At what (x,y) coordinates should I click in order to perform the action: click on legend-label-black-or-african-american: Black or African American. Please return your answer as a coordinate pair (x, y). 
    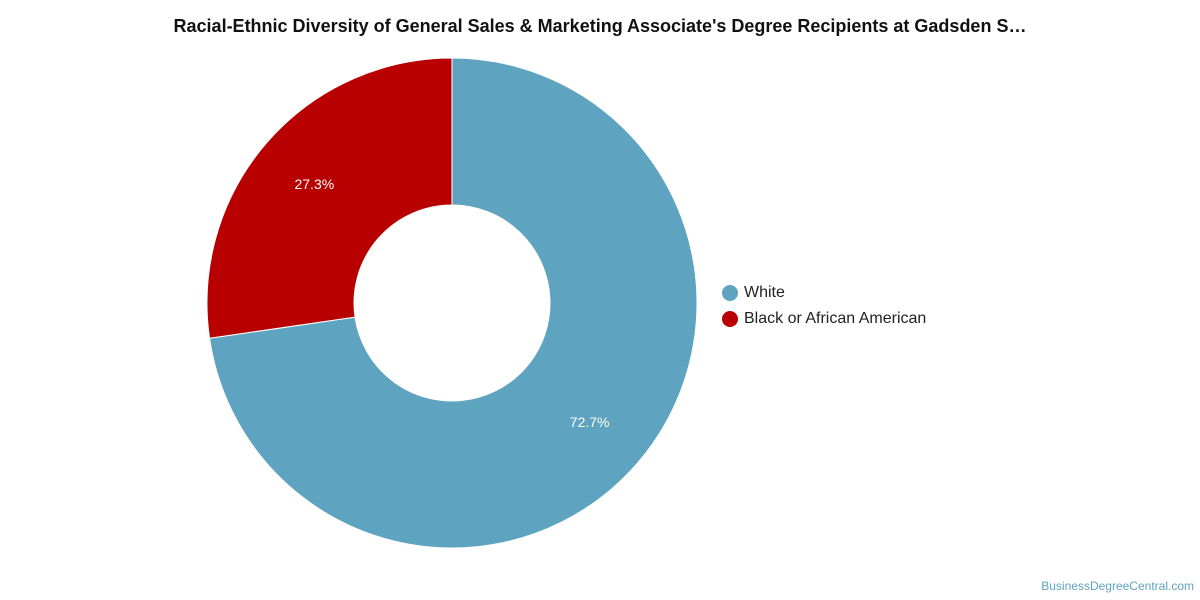
    Looking at the image, I should click on (835, 318).